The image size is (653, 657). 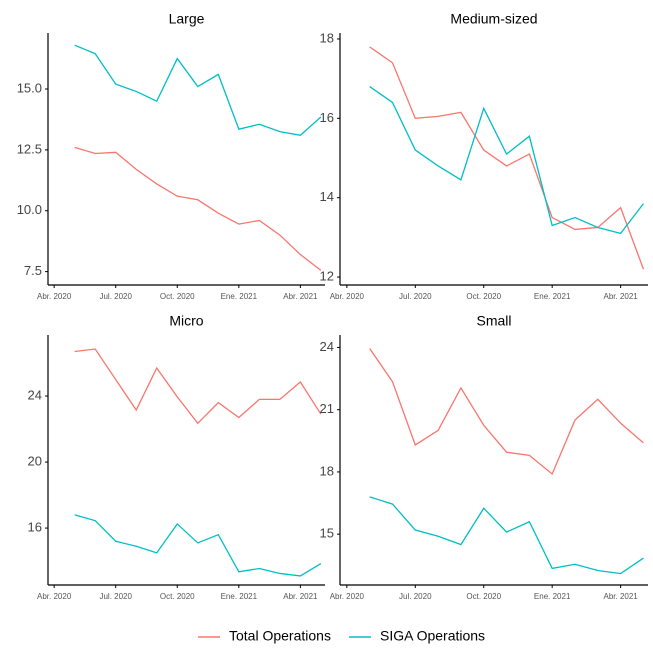 What do you see at coordinates (29, 87) in the screenshot?
I see `y-tick-label: 15.0` at bounding box center [29, 87].